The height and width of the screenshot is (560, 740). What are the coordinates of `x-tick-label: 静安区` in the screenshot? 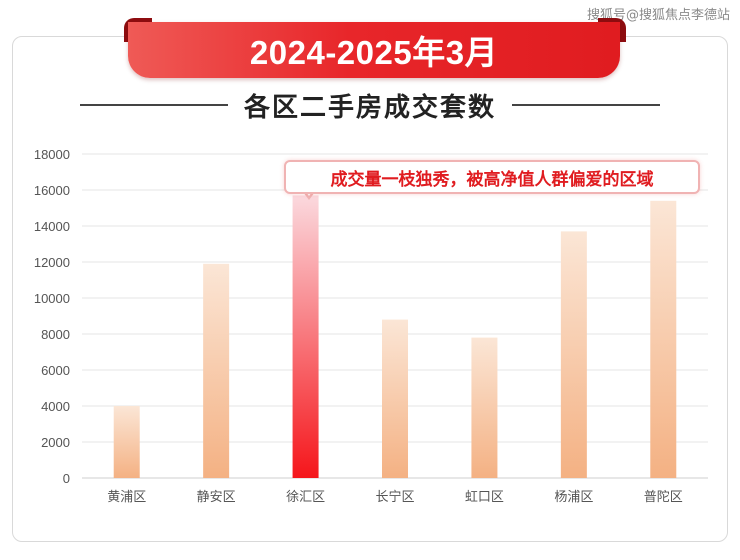 It's located at (216, 497).